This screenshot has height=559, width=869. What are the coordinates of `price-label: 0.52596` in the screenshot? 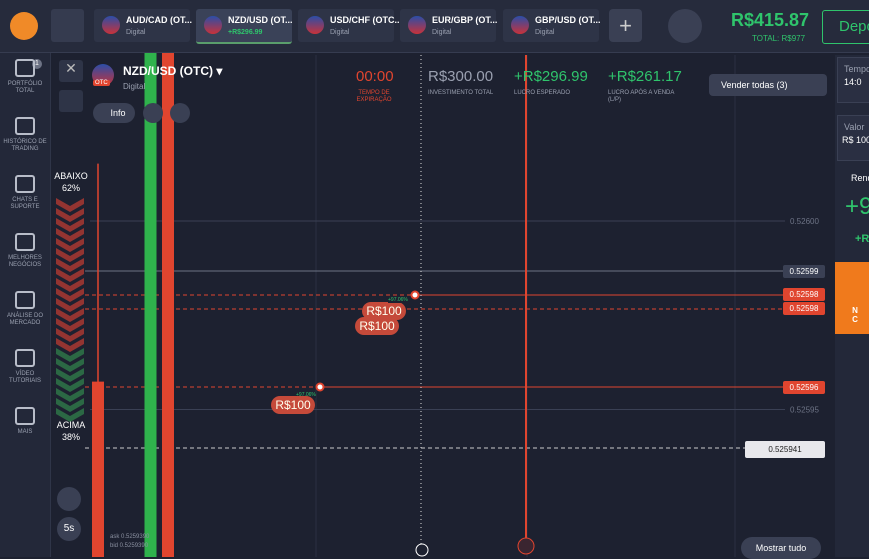 It's located at (804, 387).